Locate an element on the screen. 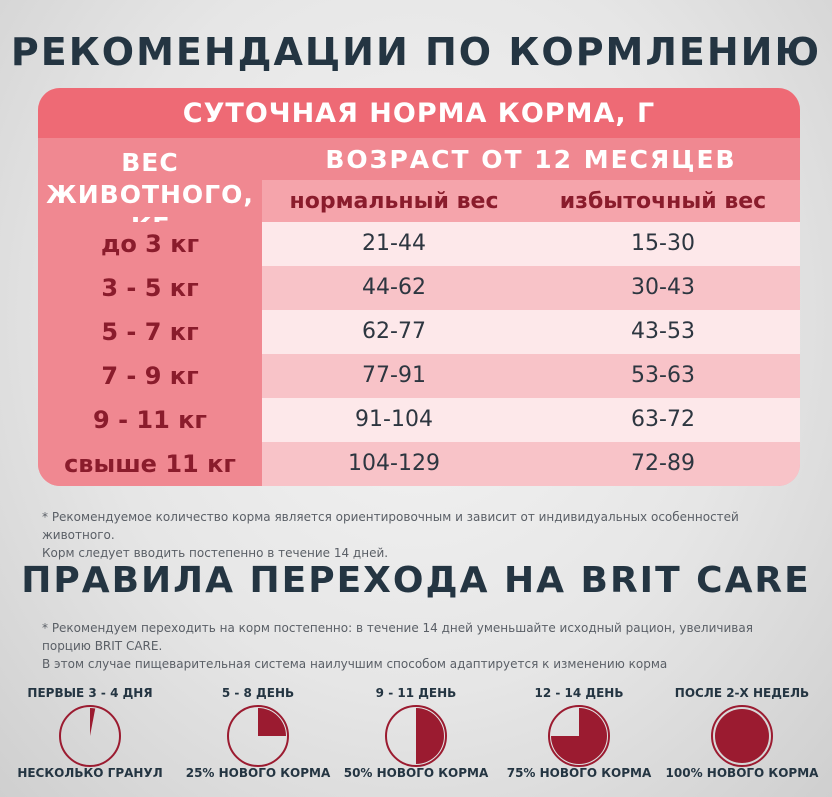 The height and width of the screenshot is (797, 832). stage-4: 12 - 14 ДЕНЬ 75% НОВОГО КОРМА is located at coordinates (579, 731).